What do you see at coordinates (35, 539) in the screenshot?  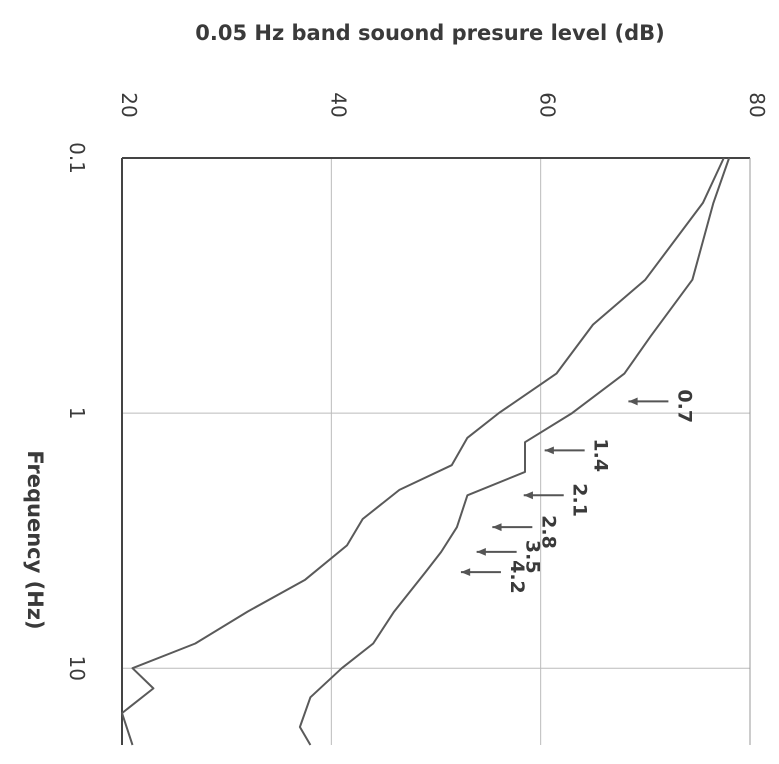 I see `x-axis-label: Frequency (Hz)` at bounding box center [35, 539].